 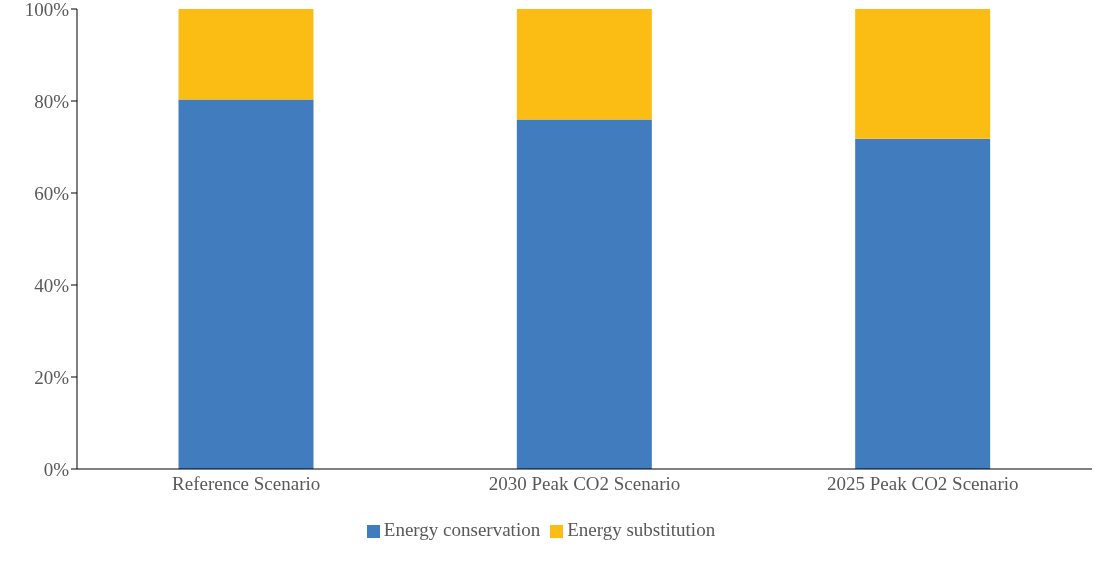 I want to click on y-tick-label: 40%, so click(x=52, y=285).